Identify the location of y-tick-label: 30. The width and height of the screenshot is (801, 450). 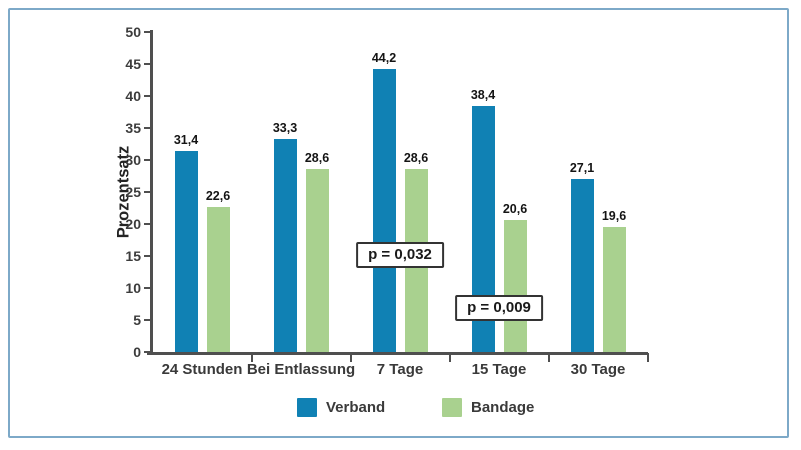
(133, 160).